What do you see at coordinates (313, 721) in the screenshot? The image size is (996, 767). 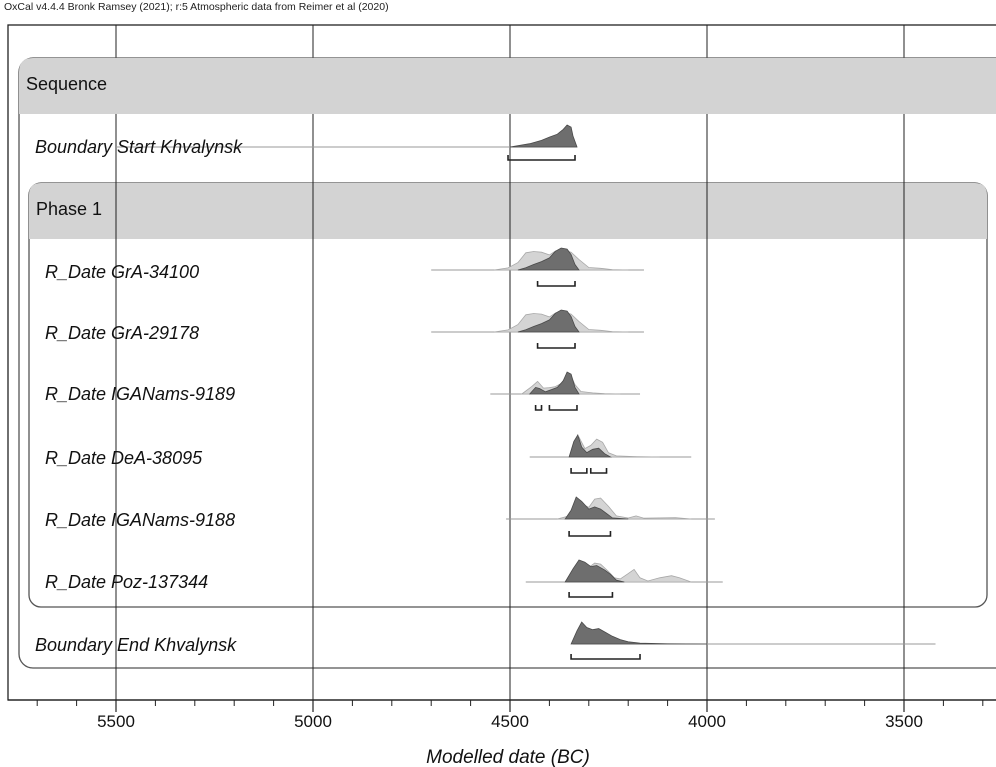 I see `tick-label: 5000` at bounding box center [313, 721].